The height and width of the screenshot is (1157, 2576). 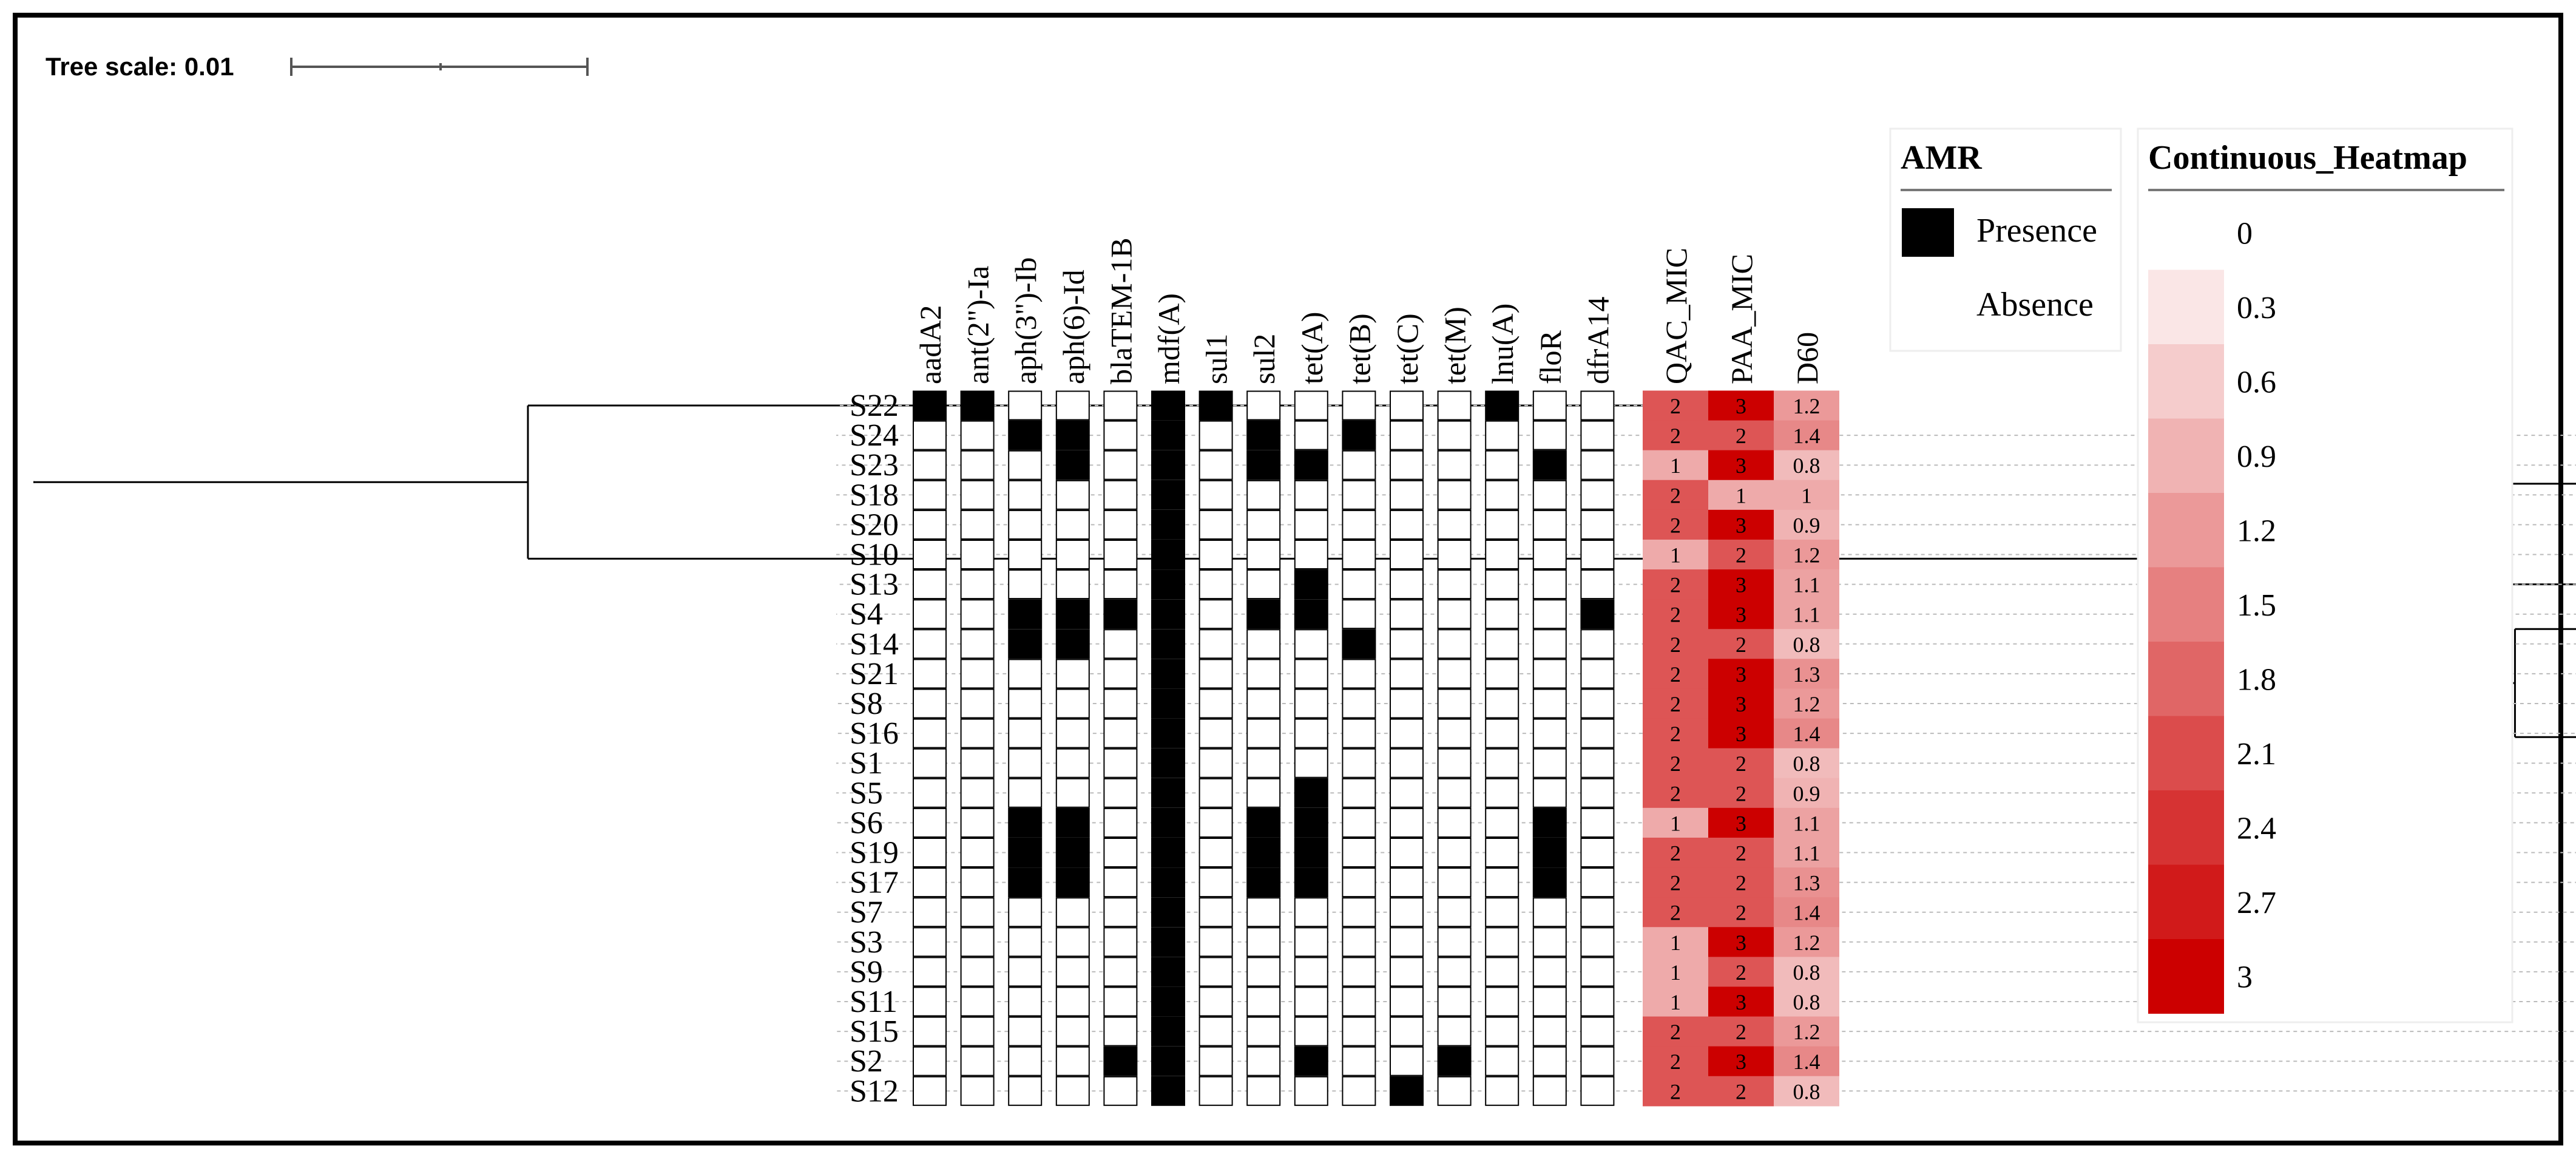 I want to click on gene-label: tet(C), so click(x=1407, y=348).